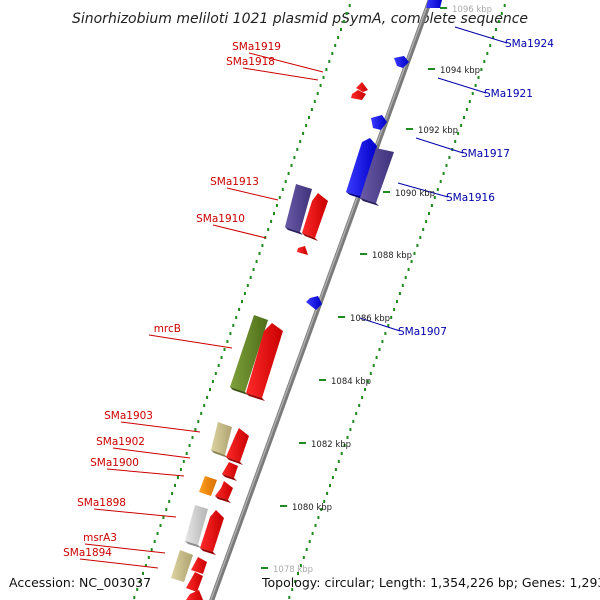 The width and height of the screenshot is (600, 600). I want to click on gene-box-sma1916b, so click(377, 177).